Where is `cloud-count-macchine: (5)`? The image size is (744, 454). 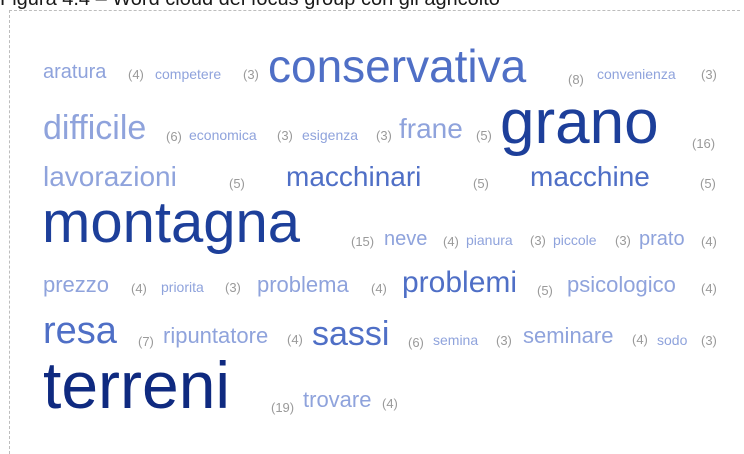 cloud-count-macchine: (5) is located at coordinates (708, 183).